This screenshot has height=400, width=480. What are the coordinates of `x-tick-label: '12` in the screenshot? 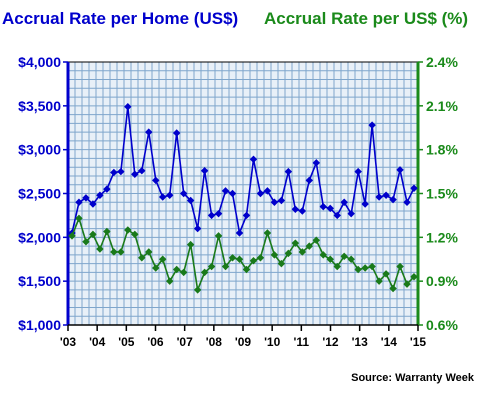 It's located at (330, 342).